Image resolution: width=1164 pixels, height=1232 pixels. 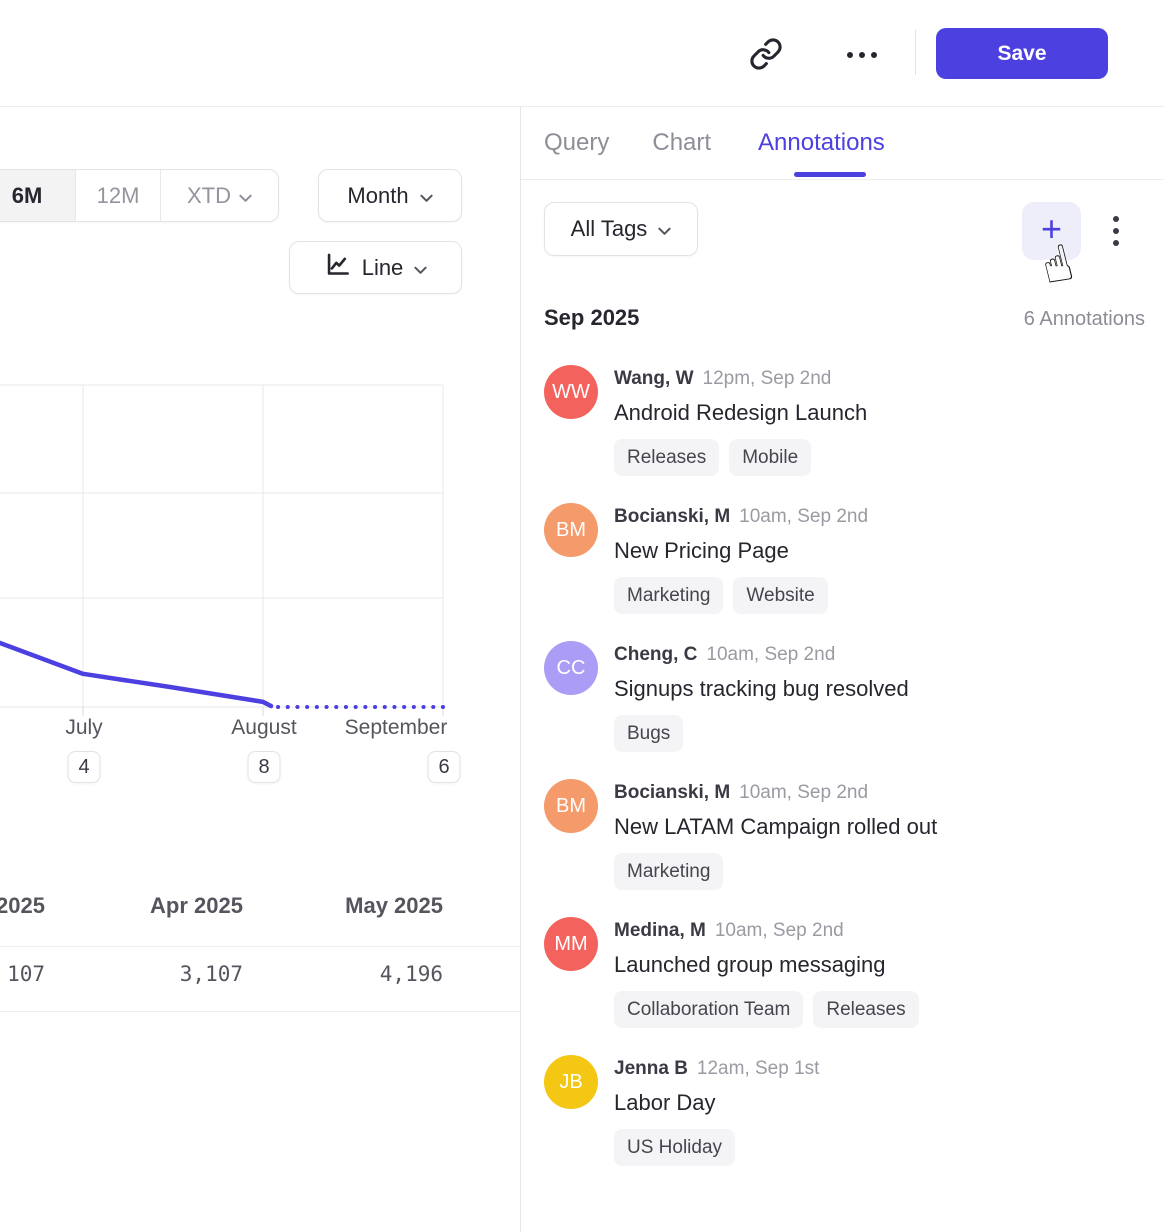 I want to click on granularity-dropdown: Month, so click(x=390, y=195).